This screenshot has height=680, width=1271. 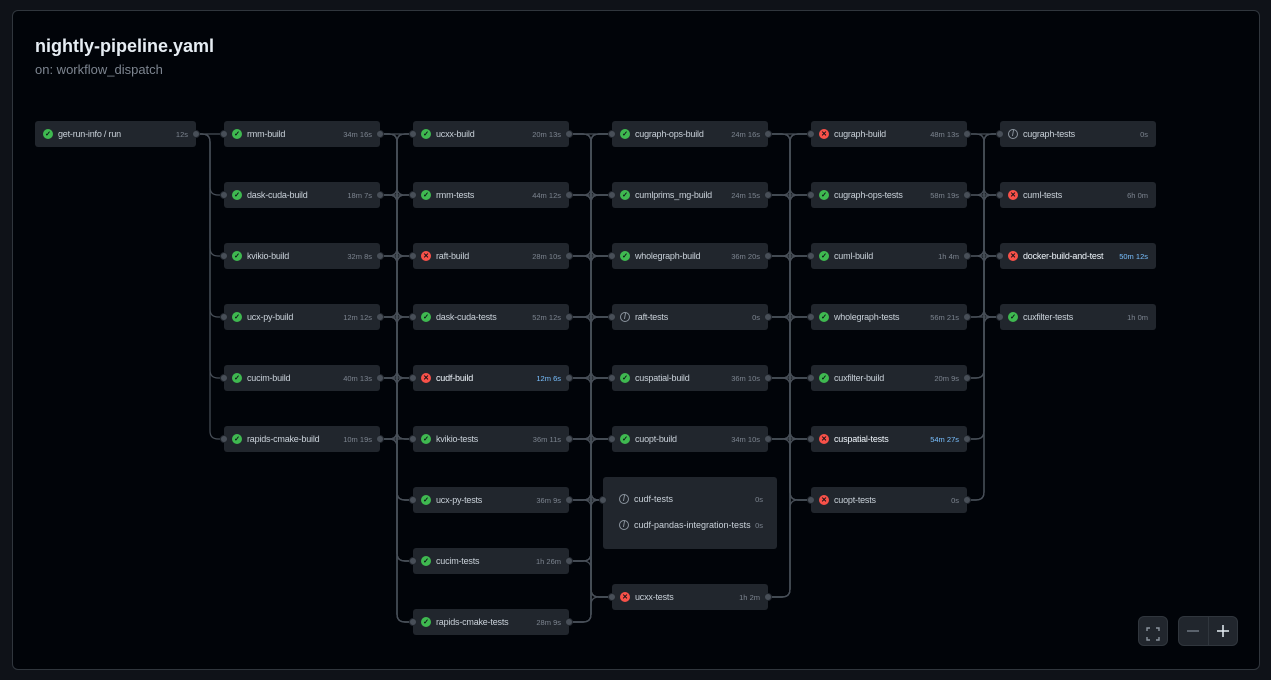 I want to click on job-cuxfilter-build: ✓ cuxfilter-build 20m 9s, so click(x=889, y=378).